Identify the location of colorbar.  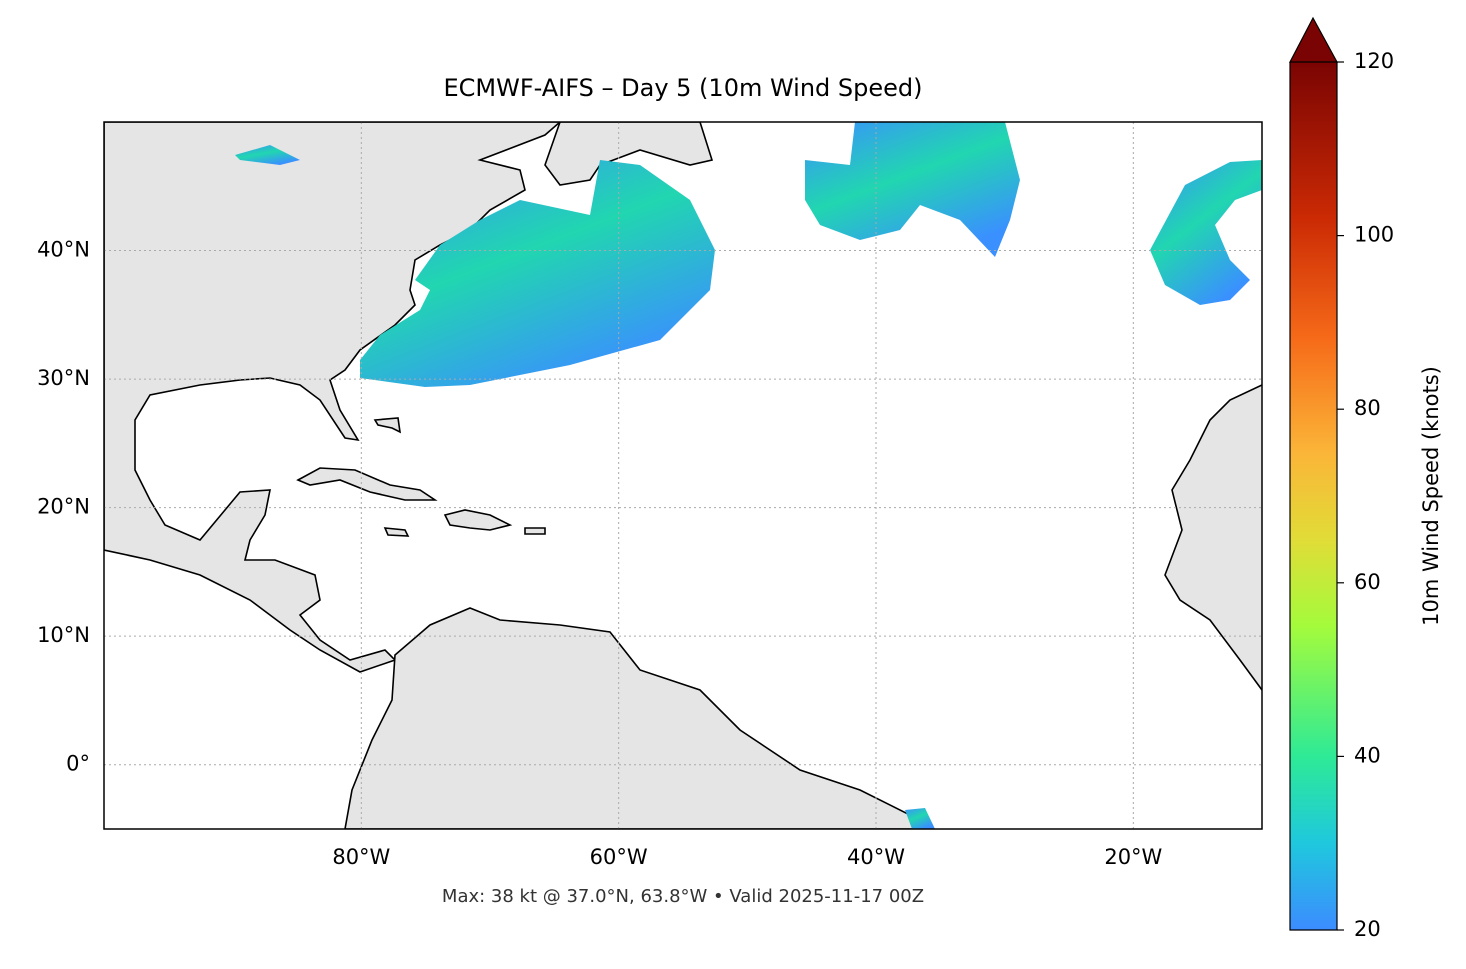
(1313, 496).